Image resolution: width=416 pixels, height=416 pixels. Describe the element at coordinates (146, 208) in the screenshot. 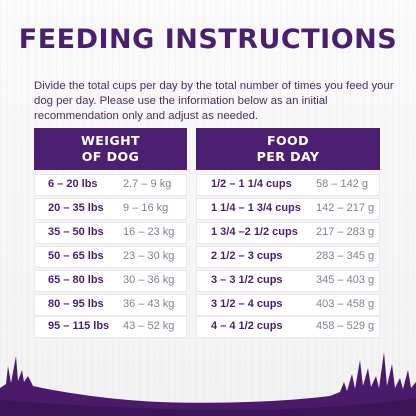

I see `weight-kg: 9 – 16 kg` at that location.